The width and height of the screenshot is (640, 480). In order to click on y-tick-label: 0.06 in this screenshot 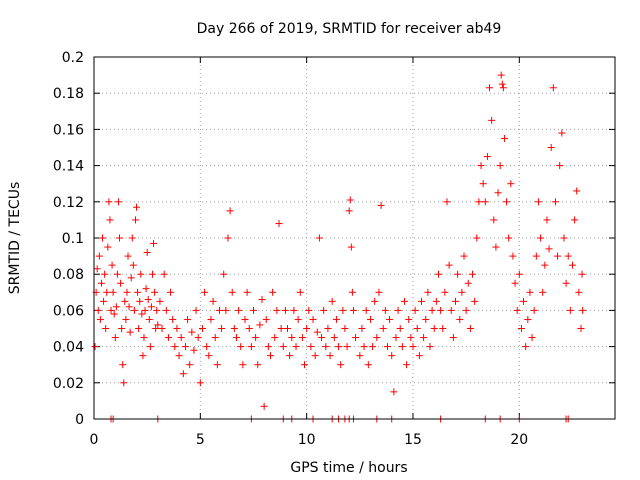, I will do `click(68, 311)`.